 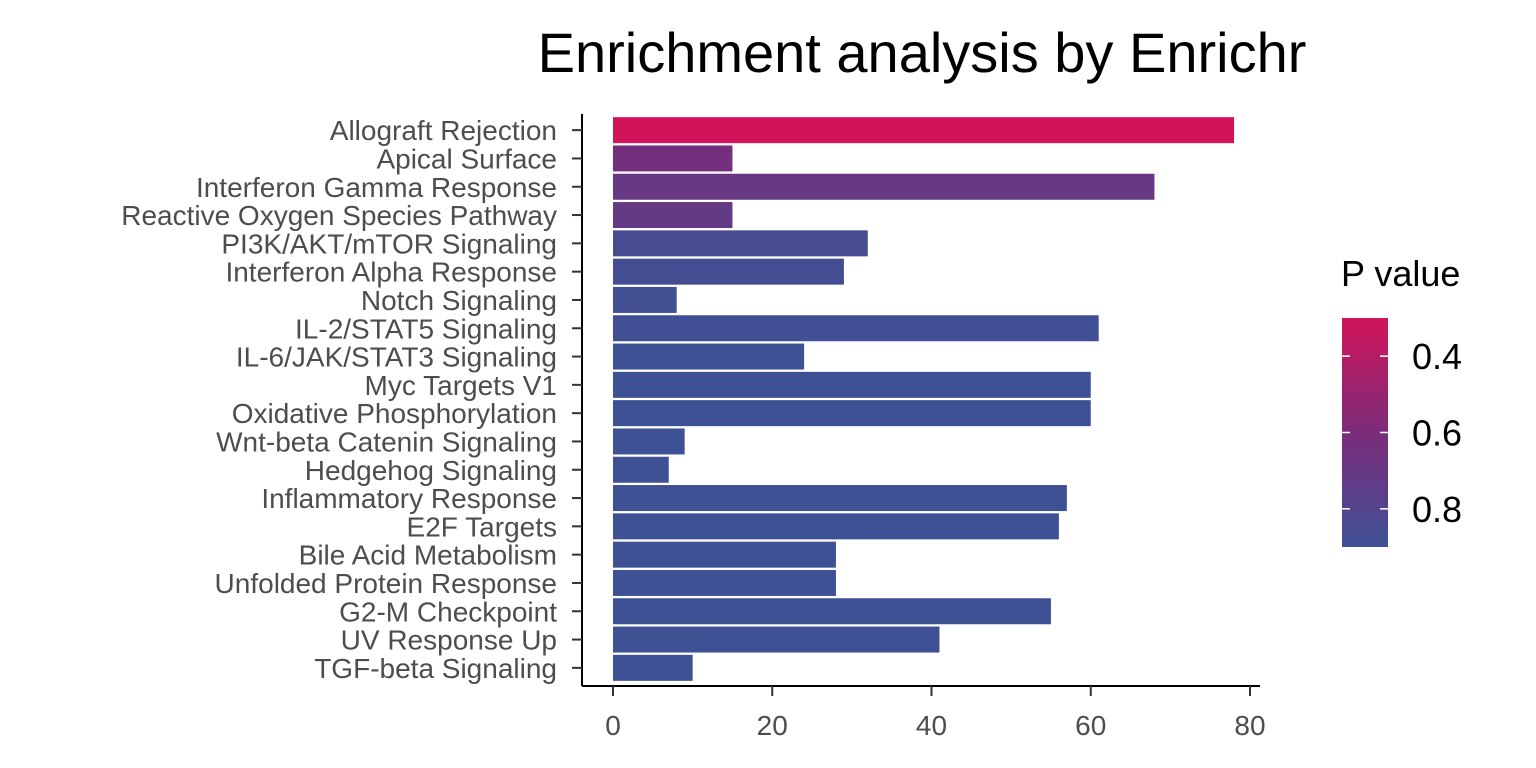 What do you see at coordinates (1437, 433) in the screenshot?
I see `legend-label: 0.6` at bounding box center [1437, 433].